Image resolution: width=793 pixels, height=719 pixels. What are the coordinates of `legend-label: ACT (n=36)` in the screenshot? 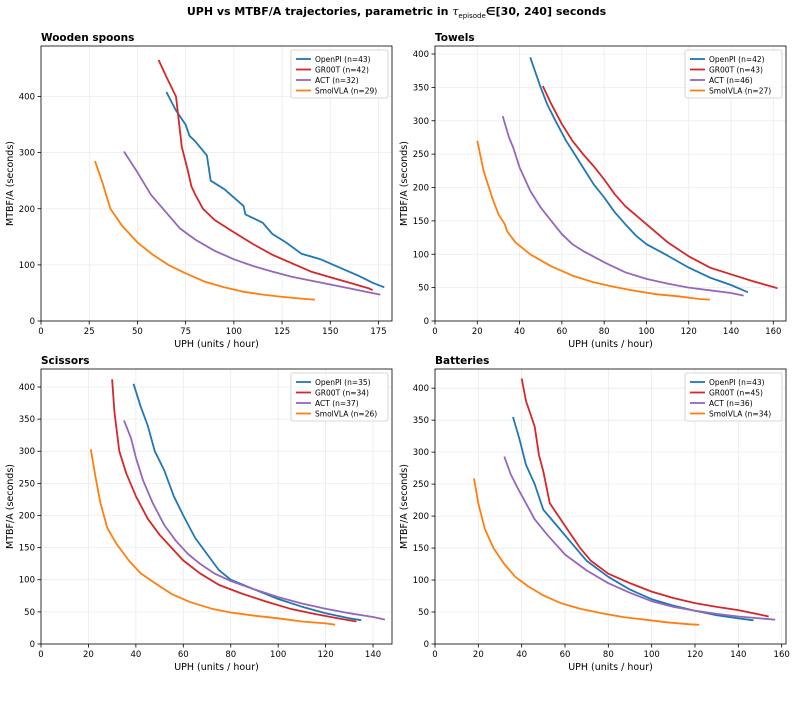 It's located at (731, 403).